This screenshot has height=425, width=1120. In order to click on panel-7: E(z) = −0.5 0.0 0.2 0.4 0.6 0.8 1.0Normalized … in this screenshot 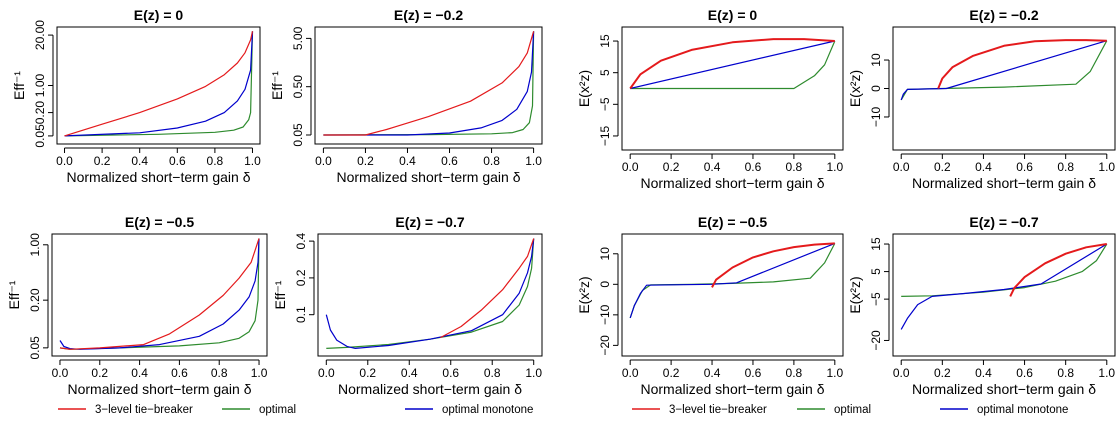, I will do `click(710, 305)`.